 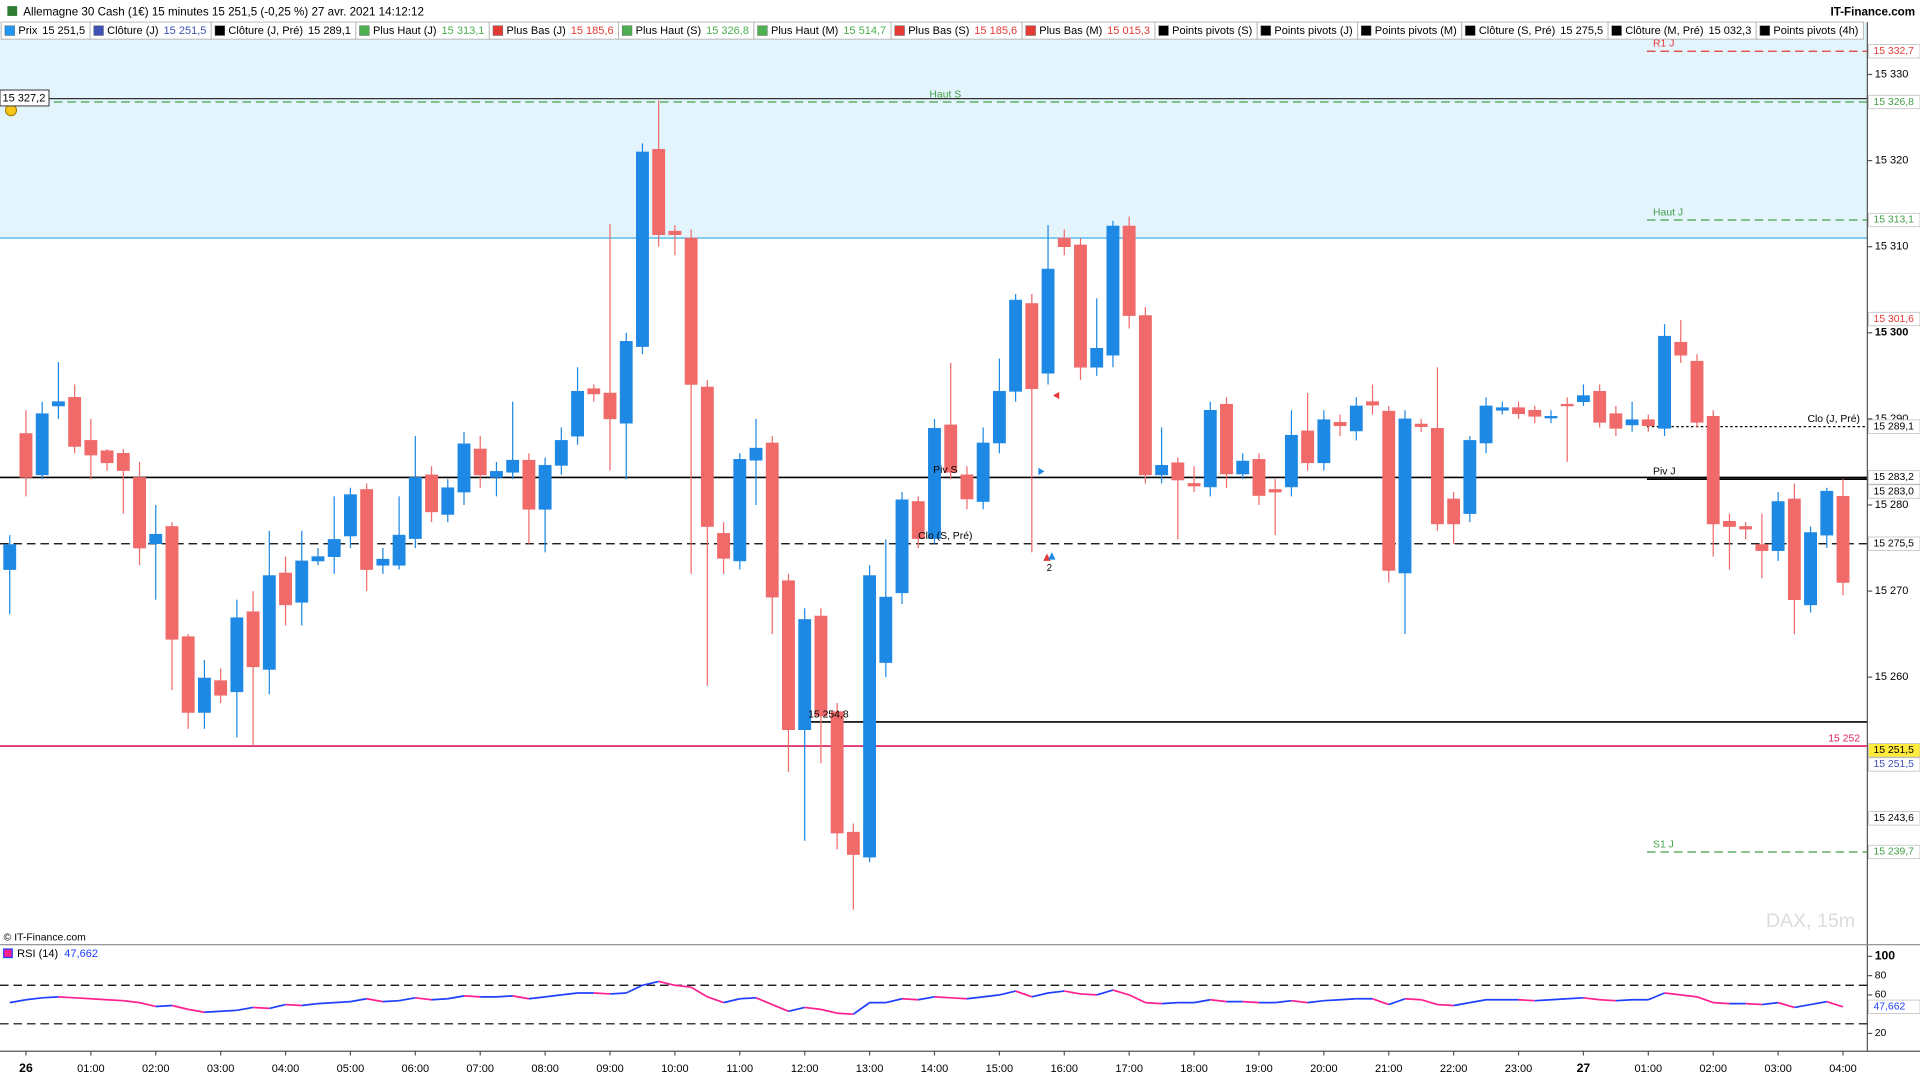 What do you see at coordinates (675, 1069) in the screenshot?
I see `x-tick-label: 10:00` at bounding box center [675, 1069].